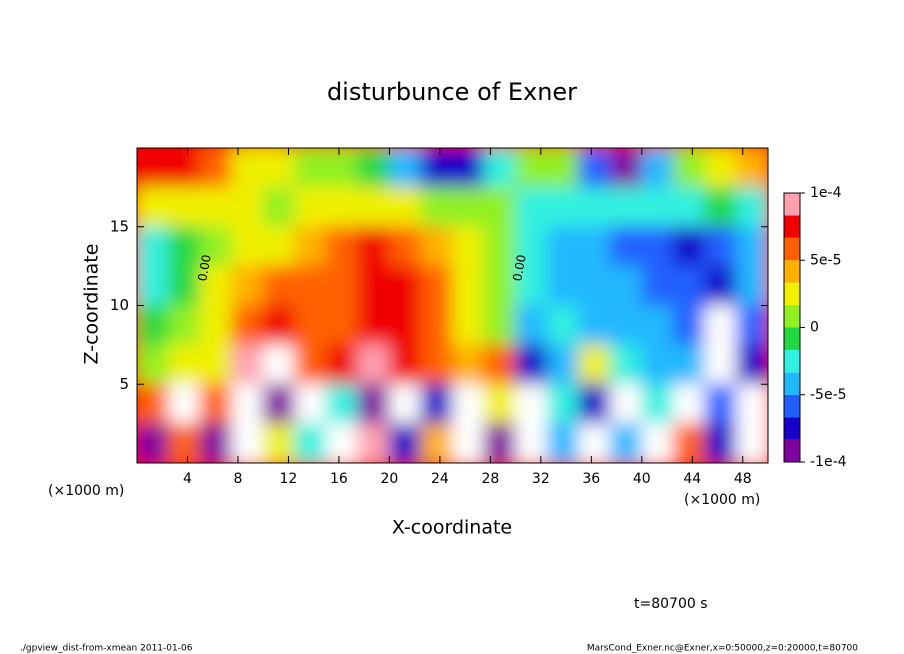 This screenshot has height=654, width=904. I want to click on x-tick-label: 12, so click(289, 479).